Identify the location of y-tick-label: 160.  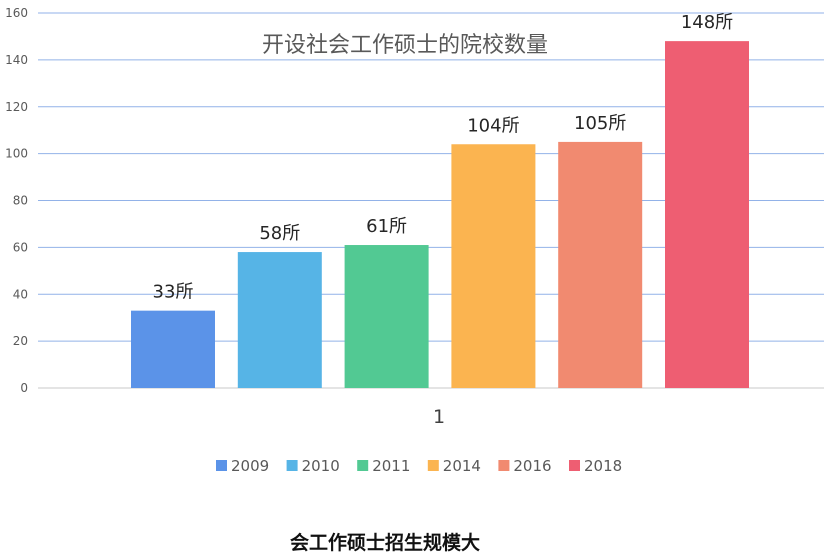
(16, 13).